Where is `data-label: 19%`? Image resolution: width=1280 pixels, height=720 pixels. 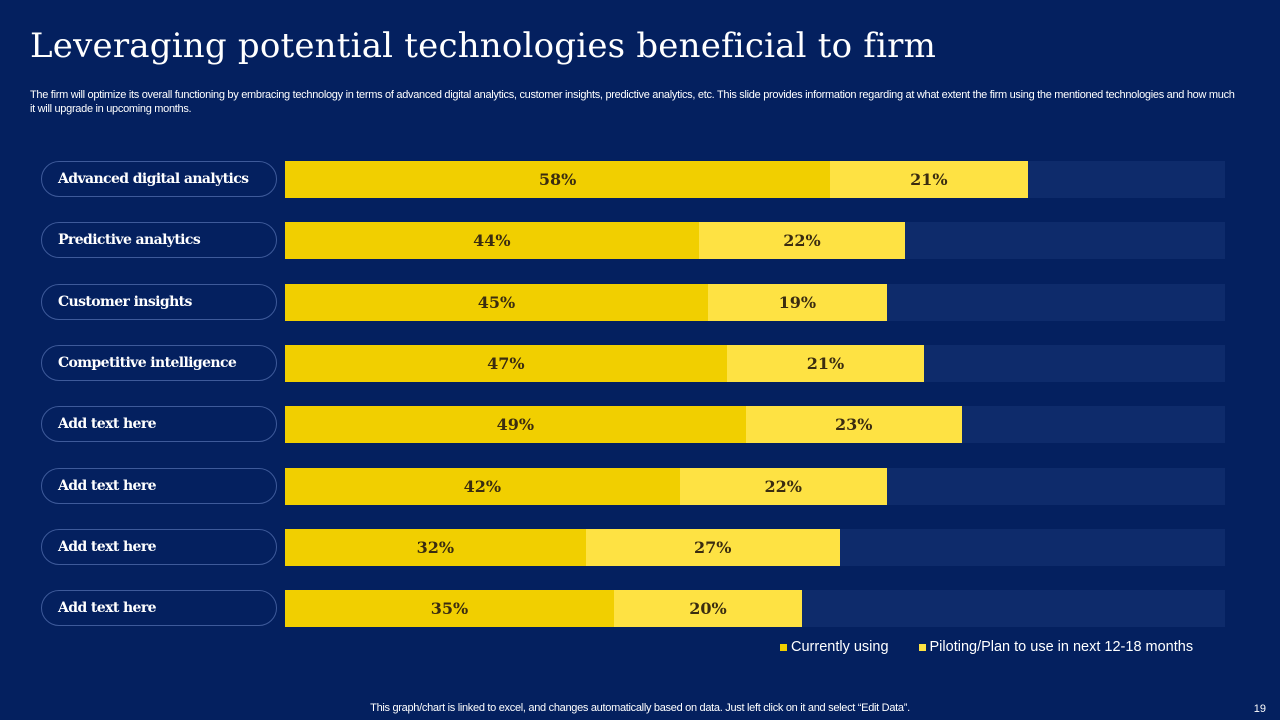
data-label: 19% is located at coordinates (797, 302).